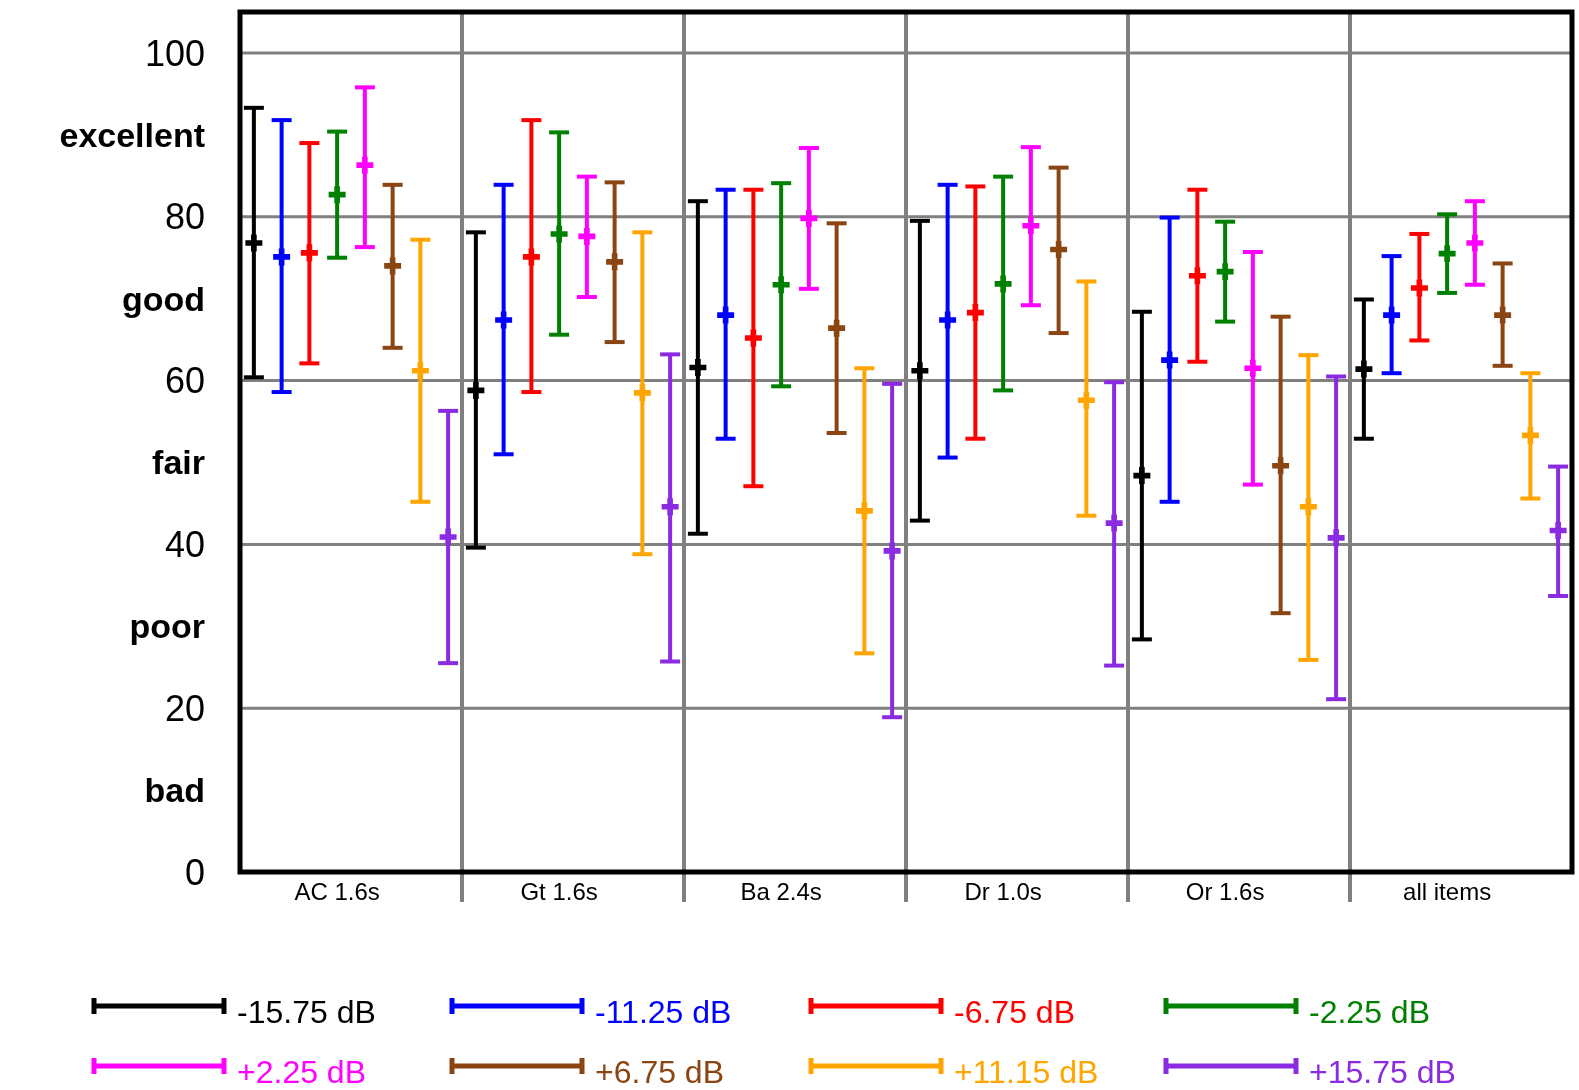  What do you see at coordinates (663, 1012) in the screenshot?
I see `legend-label: -11.25 dB` at bounding box center [663, 1012].